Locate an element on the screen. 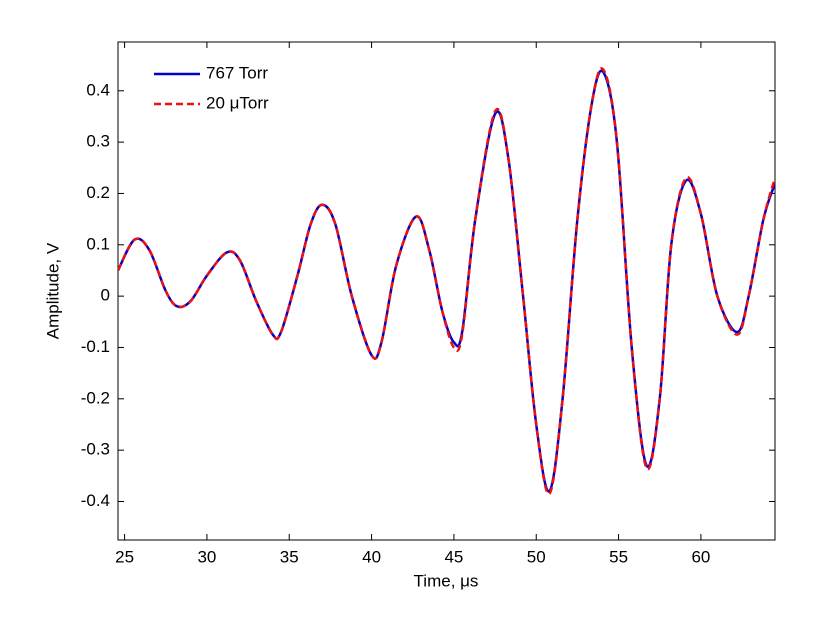 This screenshot has height=641, width=820. x-tick-label: 40 is located at coordinates (371, 556).